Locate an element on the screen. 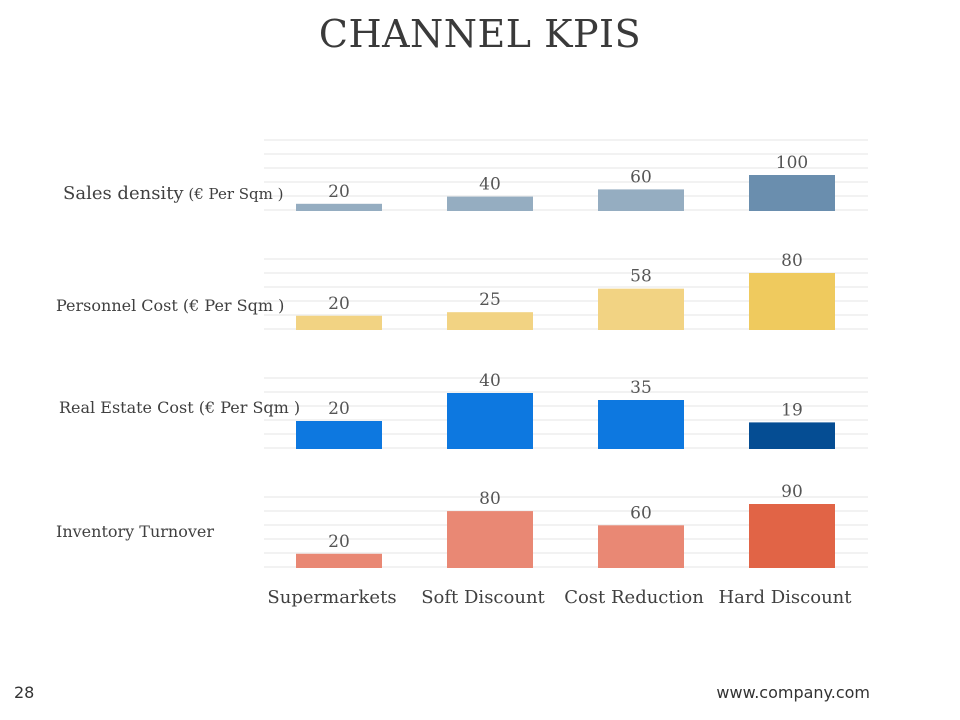  category-label: Cost Reduction is located at coordinates (634, 597).